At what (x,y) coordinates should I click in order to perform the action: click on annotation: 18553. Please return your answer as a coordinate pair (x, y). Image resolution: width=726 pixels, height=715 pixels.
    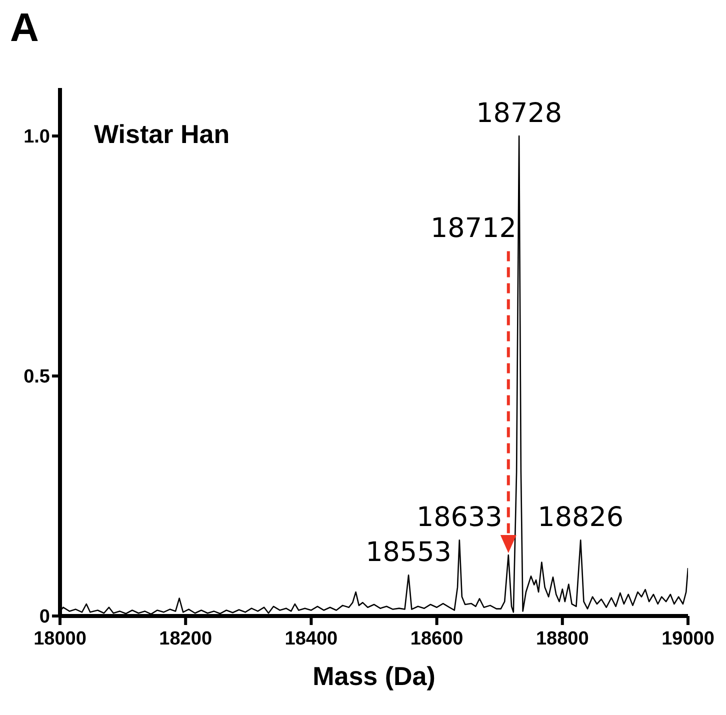
    Looking at the image, I should click on (409, 552).